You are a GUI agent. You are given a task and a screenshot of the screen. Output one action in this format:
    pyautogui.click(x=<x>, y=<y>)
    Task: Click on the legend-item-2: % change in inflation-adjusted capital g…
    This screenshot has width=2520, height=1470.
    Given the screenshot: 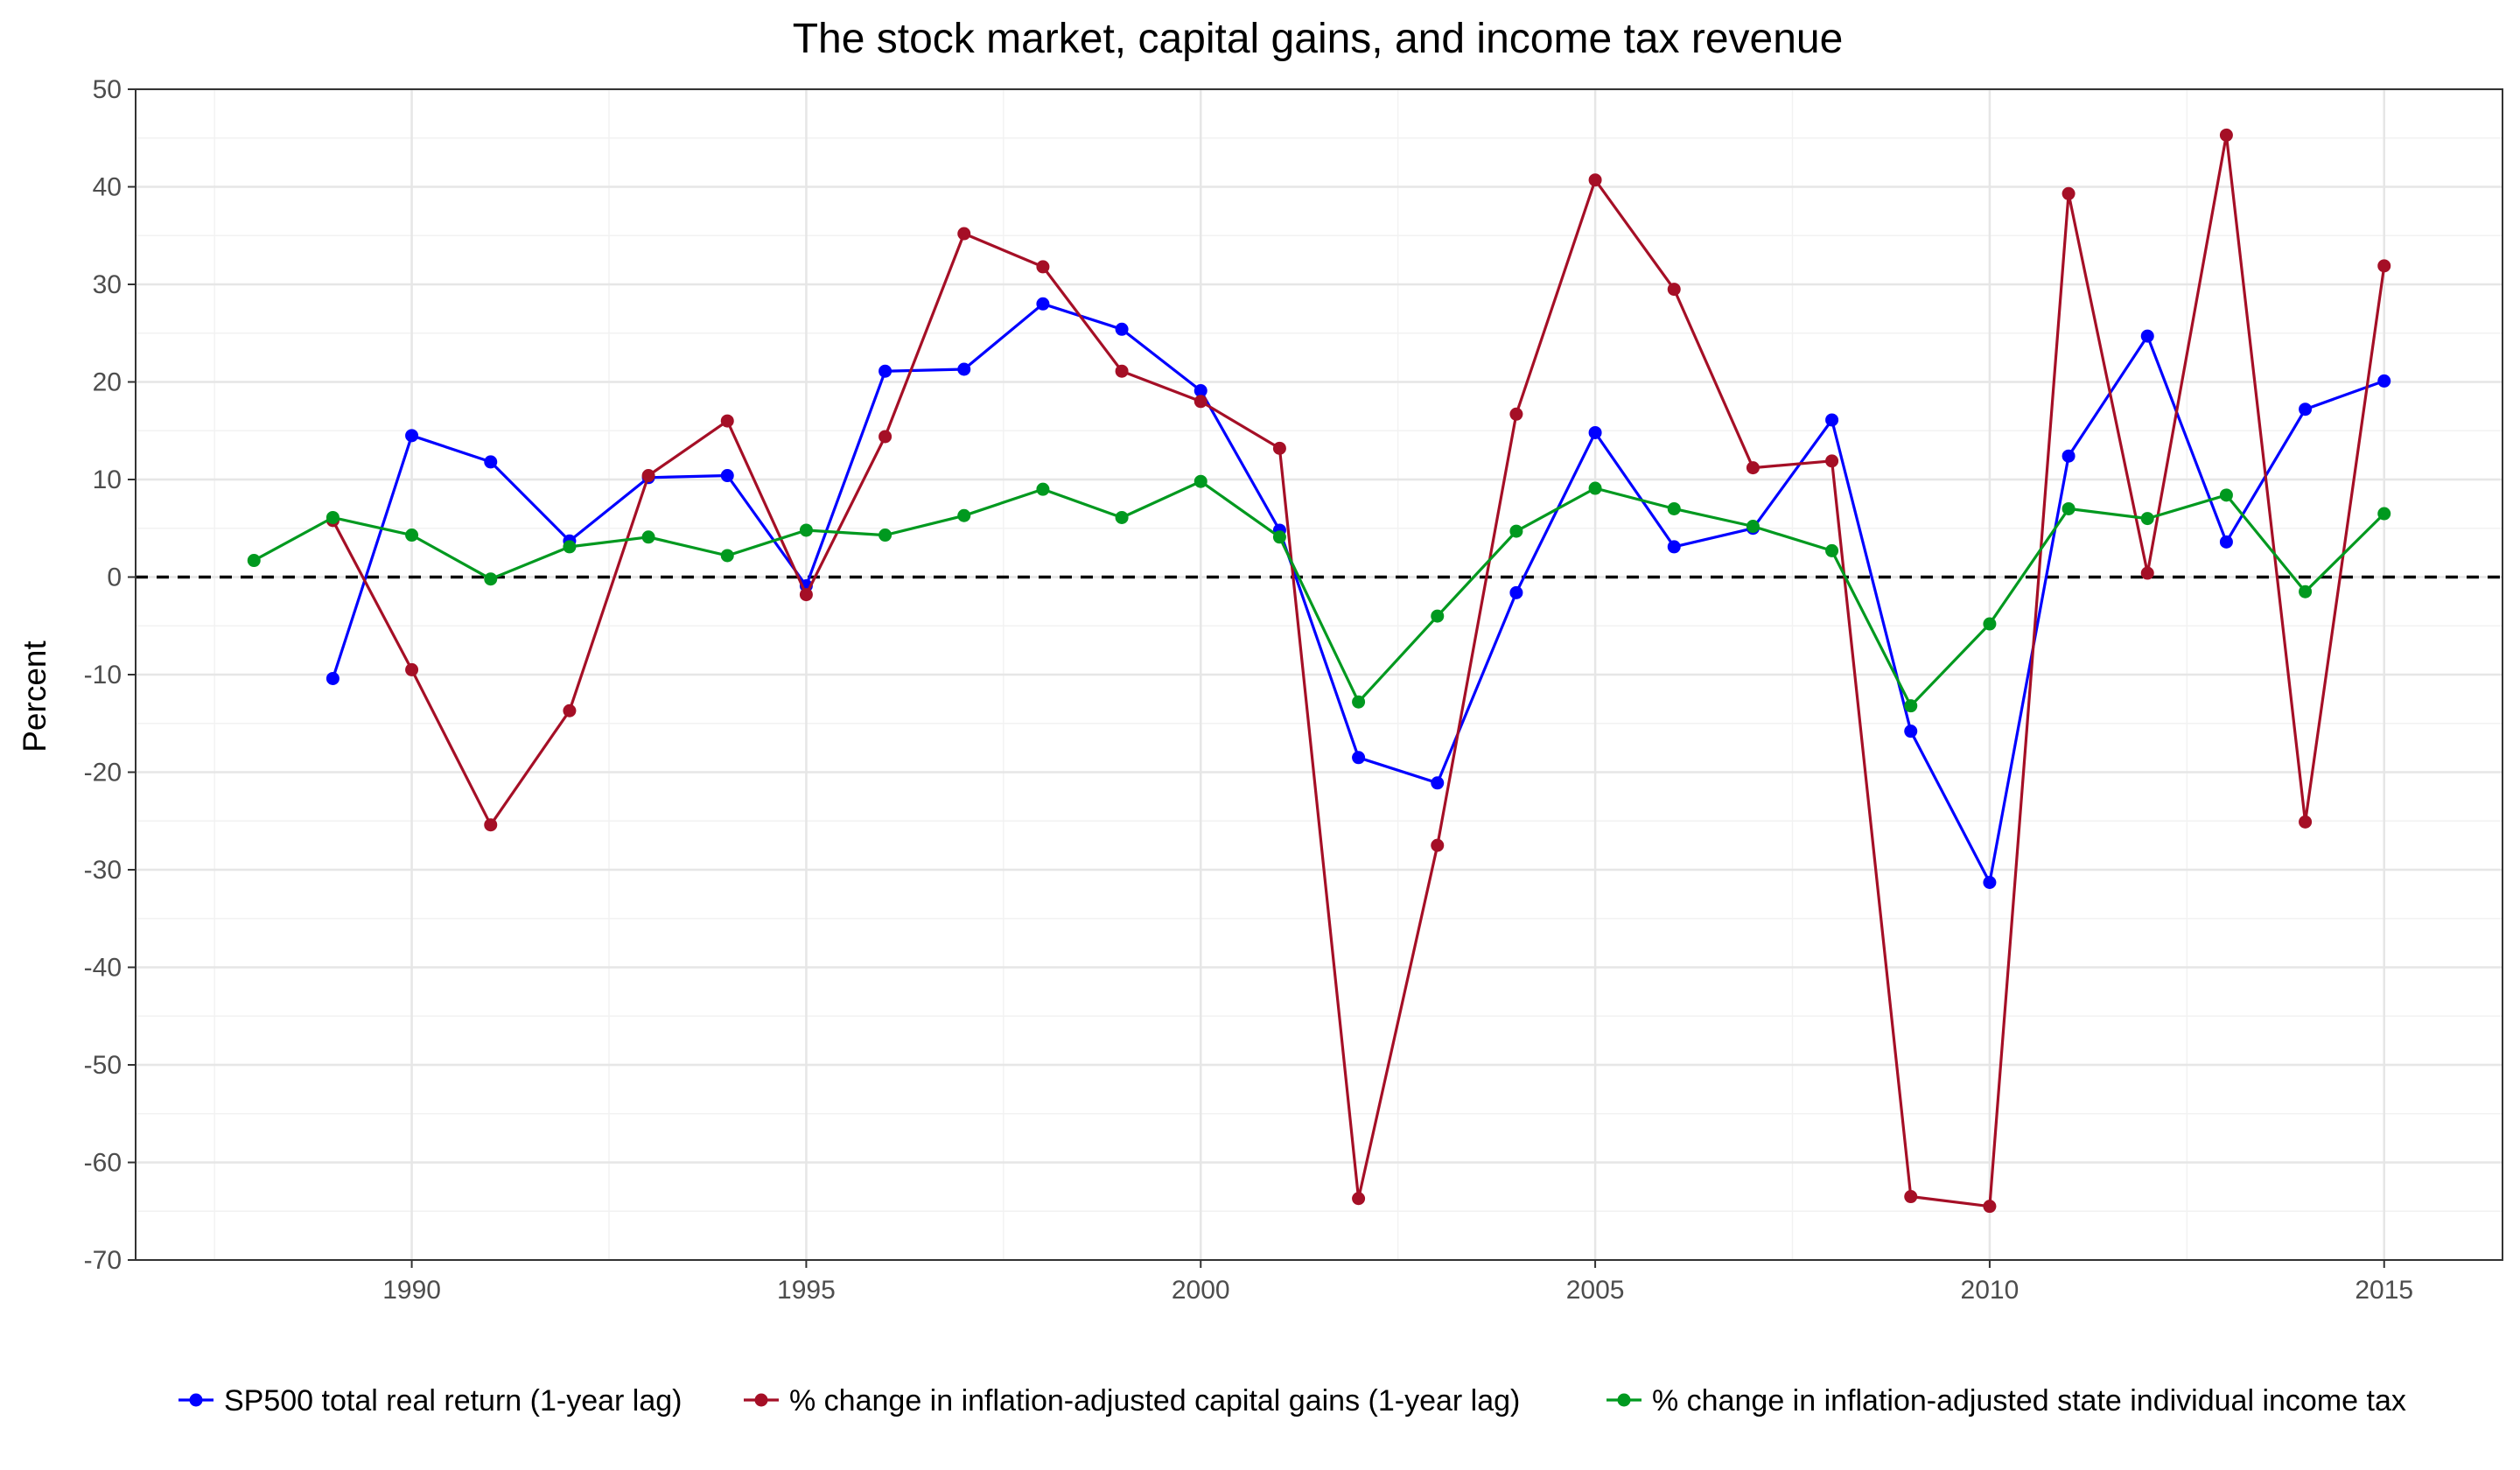 What is the action you would take?
    pyautogui.click(x=1132, y=1401)
    